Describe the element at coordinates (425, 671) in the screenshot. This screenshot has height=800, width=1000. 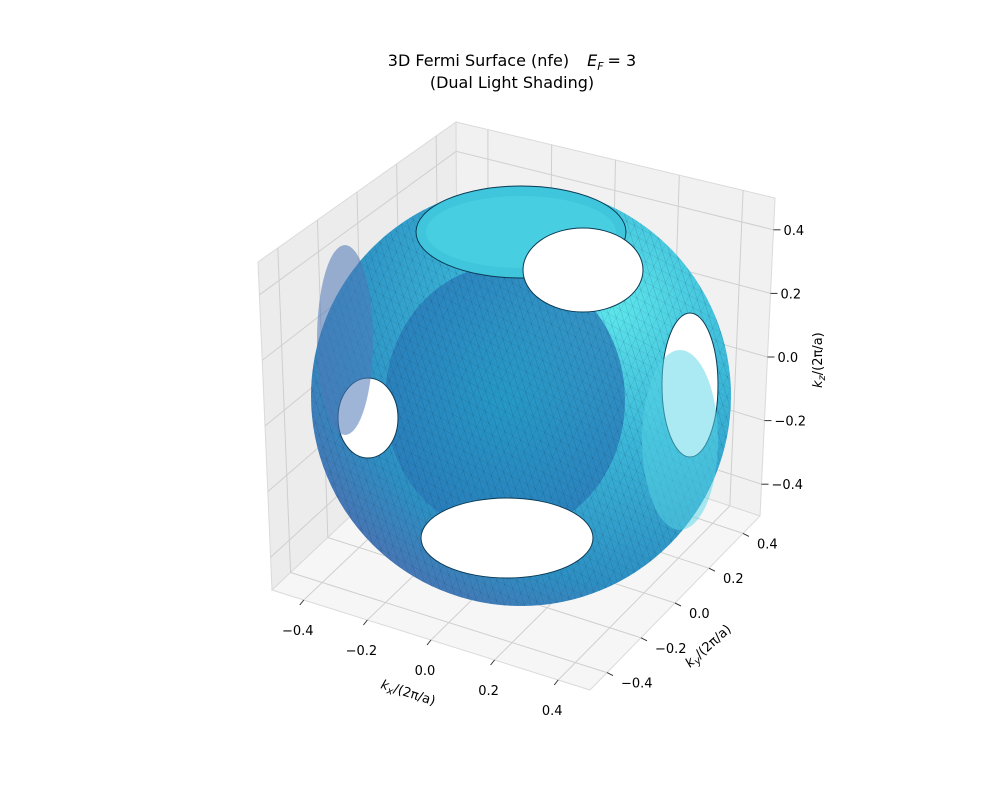
I see `x-tick-label: 0.0` at that location.